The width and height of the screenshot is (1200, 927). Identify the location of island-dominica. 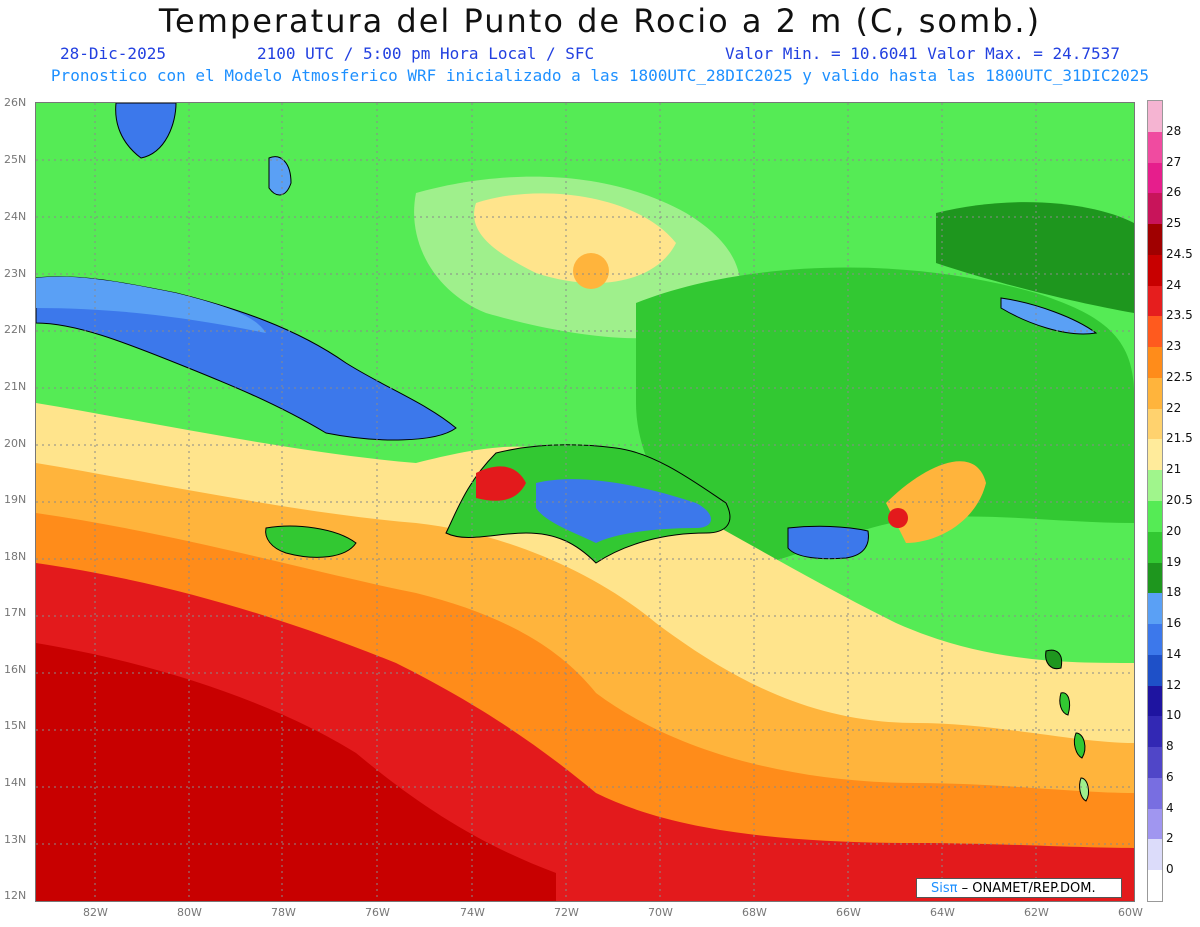
(1065, 704).